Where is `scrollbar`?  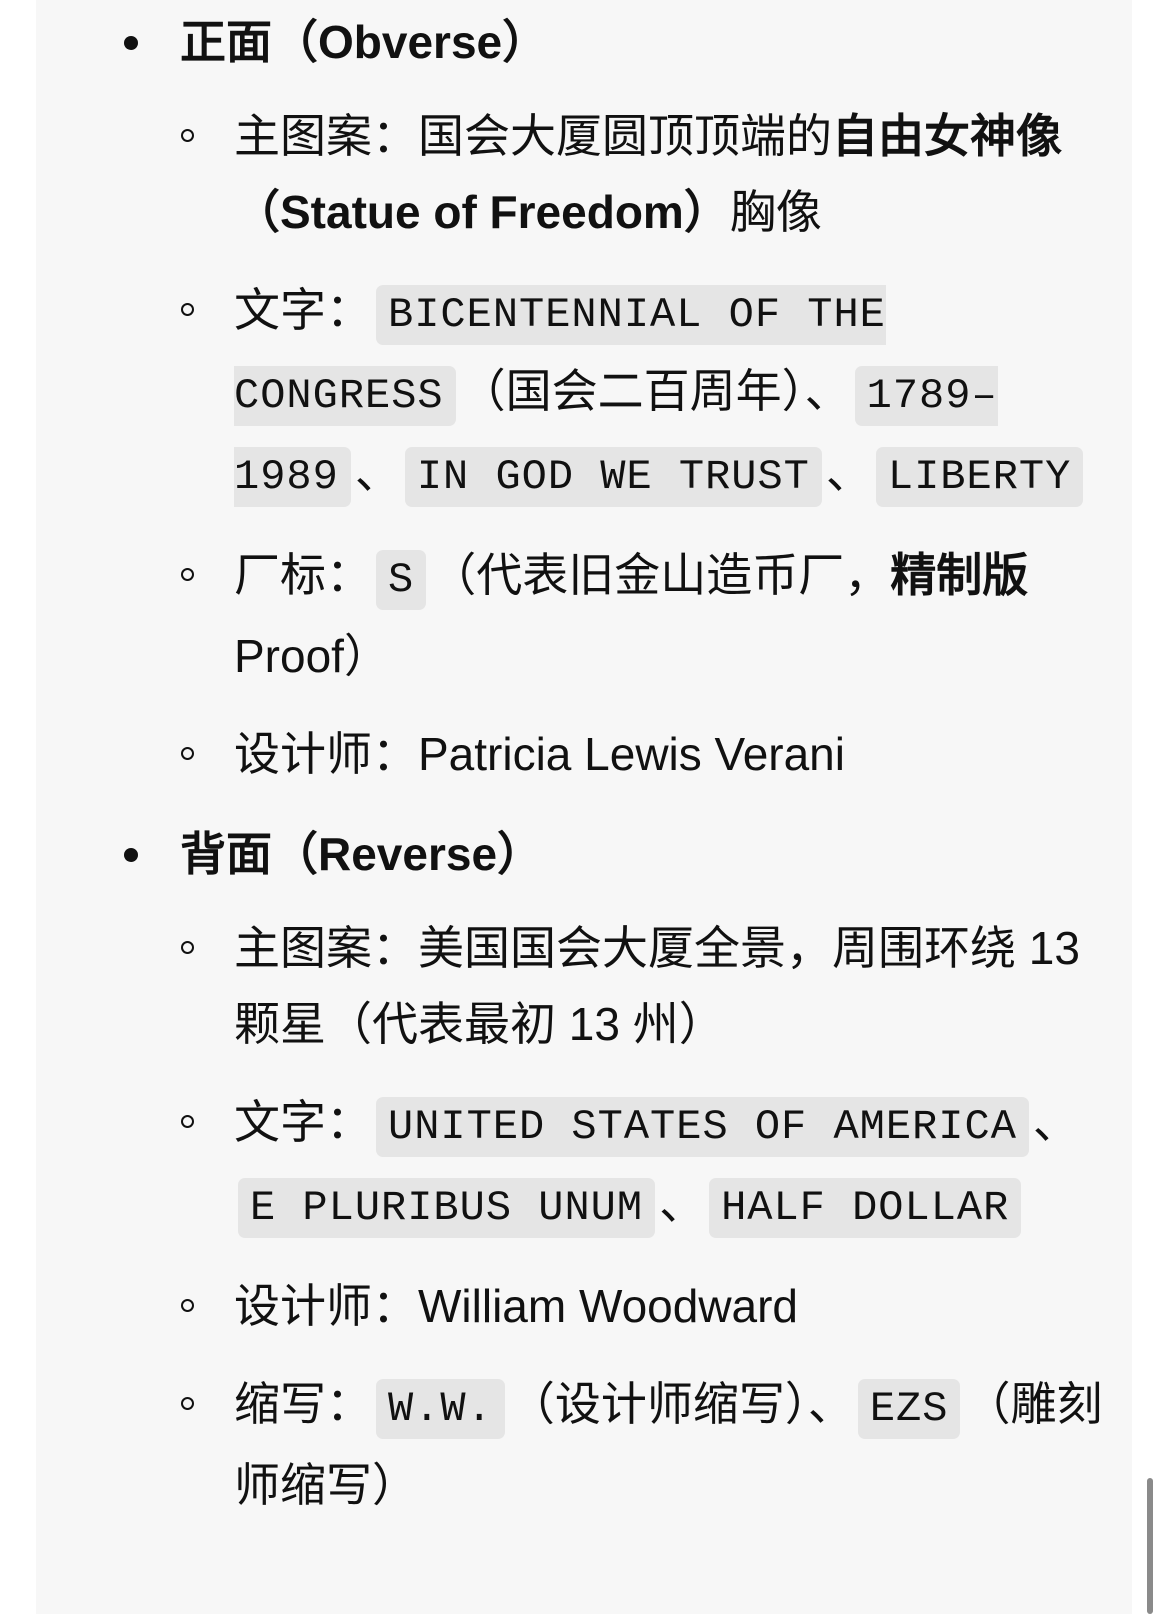
scrollbar is located at coordinates (1150, 1546).